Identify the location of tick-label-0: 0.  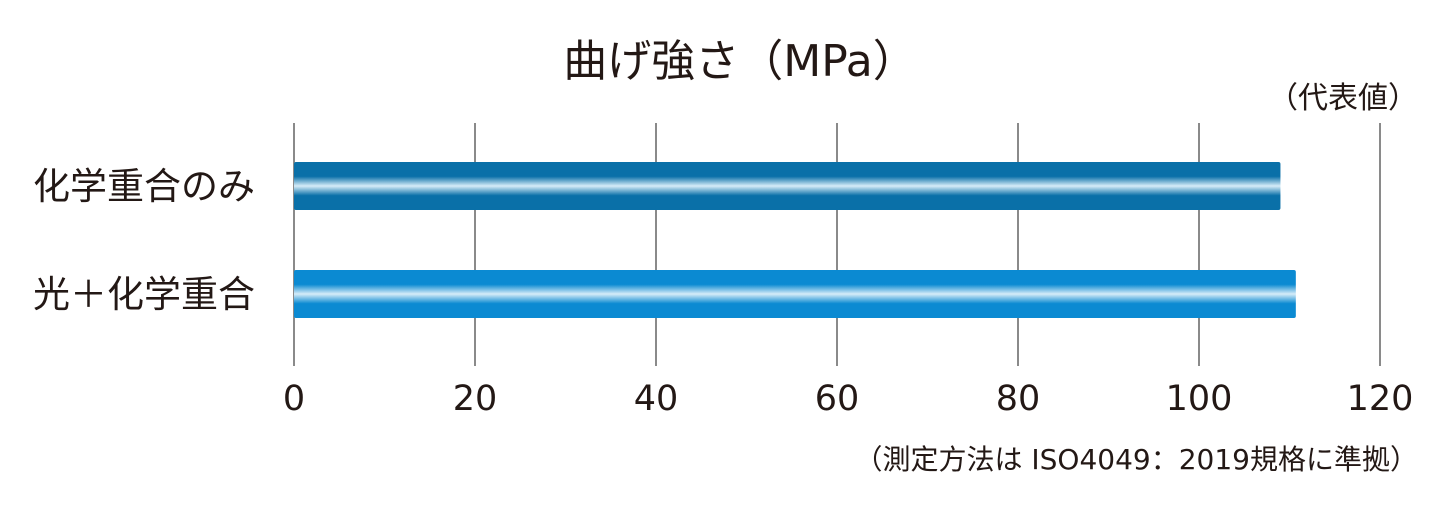
(294, 399).